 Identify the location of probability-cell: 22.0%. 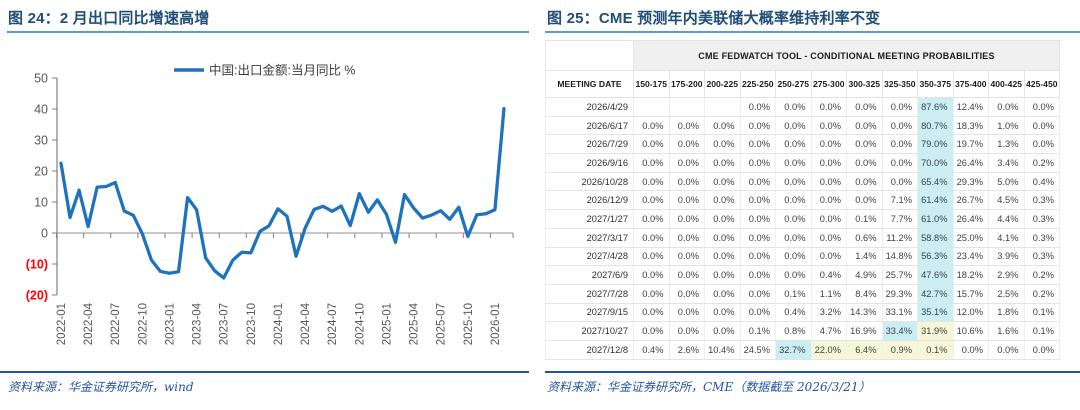
(828, 349).